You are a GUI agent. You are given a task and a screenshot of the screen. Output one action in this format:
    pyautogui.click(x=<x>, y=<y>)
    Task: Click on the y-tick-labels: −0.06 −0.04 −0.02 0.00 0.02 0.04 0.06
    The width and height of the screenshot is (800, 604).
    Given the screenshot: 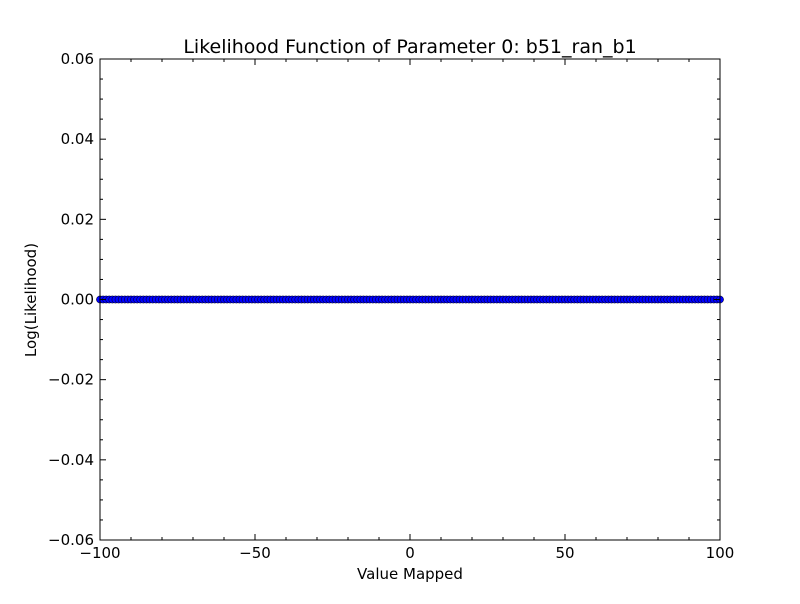 What is the action you would take?
    pyautogui.click(x=71, y=299)
    